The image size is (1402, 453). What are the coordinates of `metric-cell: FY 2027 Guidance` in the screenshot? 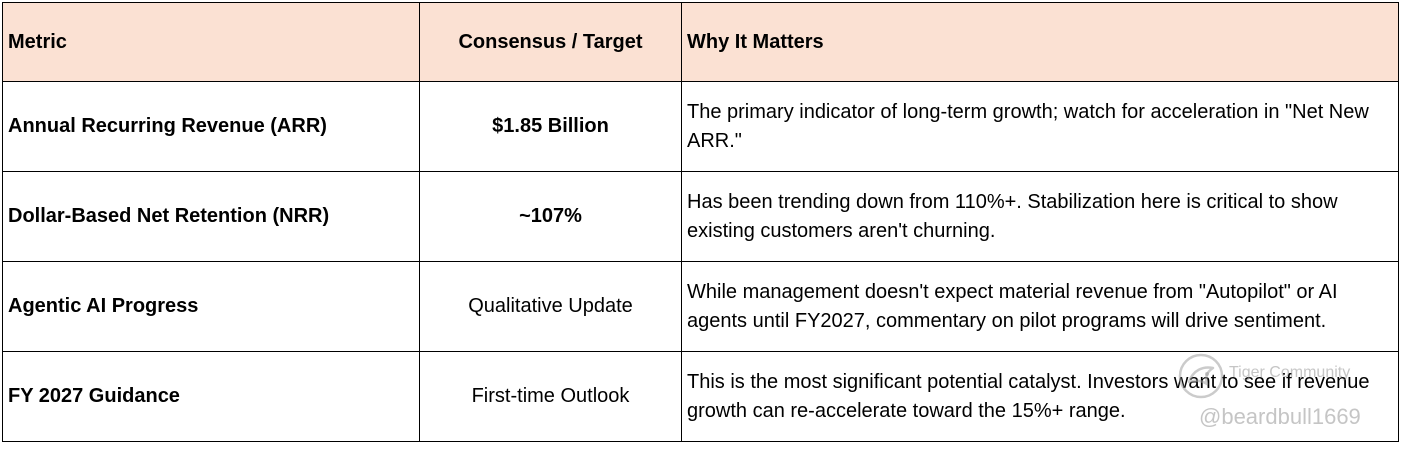 It's located at (211, 396).